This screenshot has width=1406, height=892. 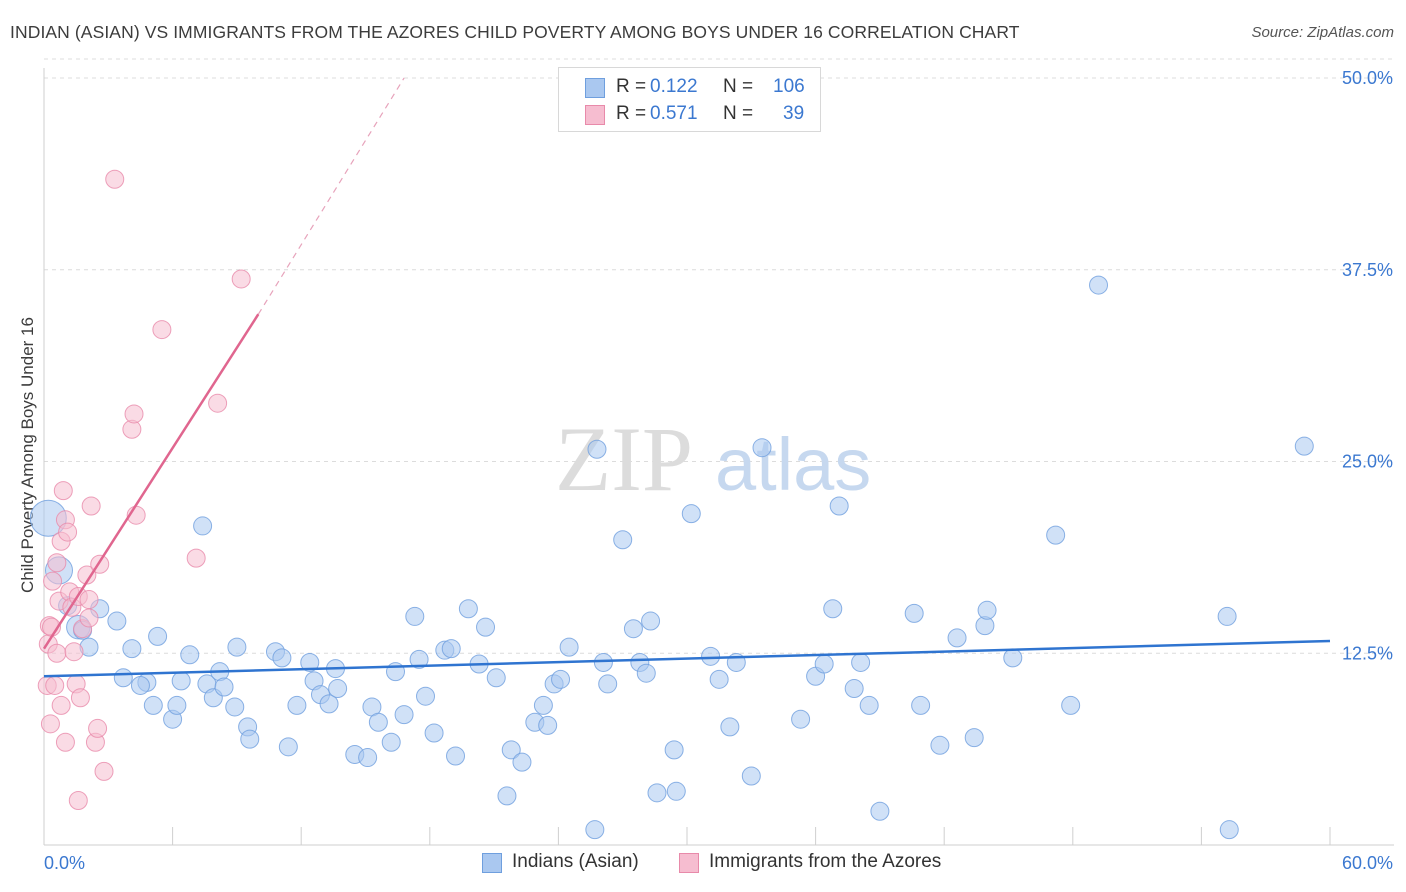 What do you see at coordinates (825, 861) in the screenshot?
I see `legend-label-azores: Immigrants from the Azores` at bounding box center [825, 861].